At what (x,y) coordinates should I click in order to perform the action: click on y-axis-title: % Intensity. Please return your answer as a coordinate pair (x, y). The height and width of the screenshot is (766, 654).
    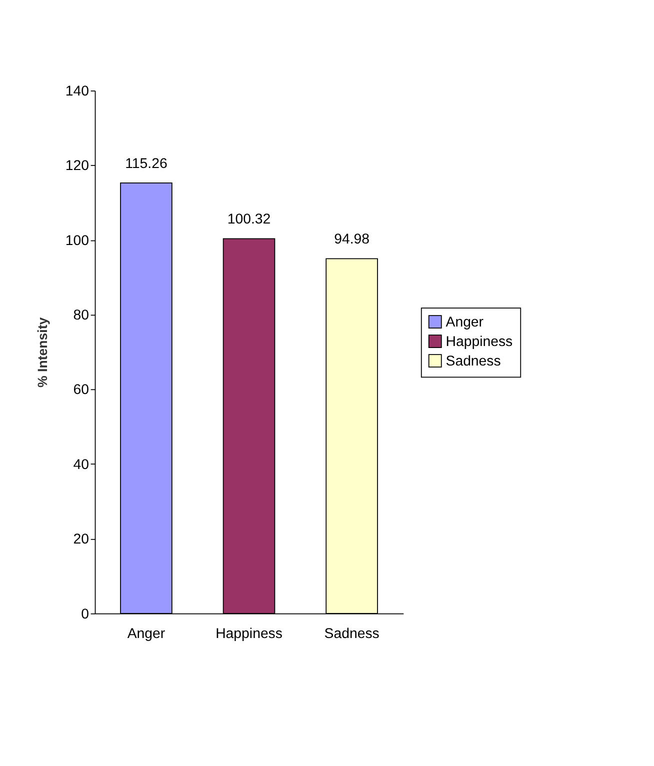
    Looking at the image, I should click on (42, 352).